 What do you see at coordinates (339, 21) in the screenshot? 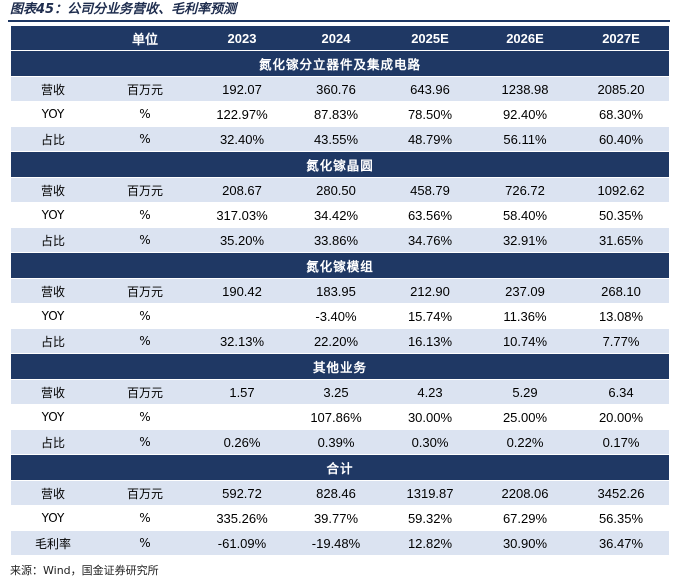
I see `title-divider` at bounding box center [339, 21].